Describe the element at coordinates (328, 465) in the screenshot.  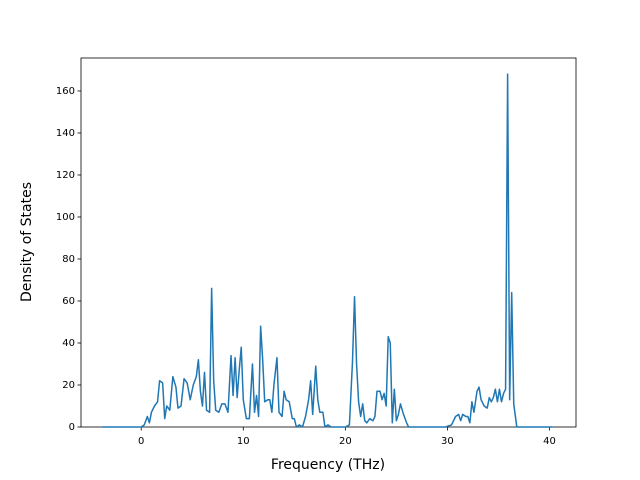
I see `x-axis-label: Frequency (THz)` at that location.